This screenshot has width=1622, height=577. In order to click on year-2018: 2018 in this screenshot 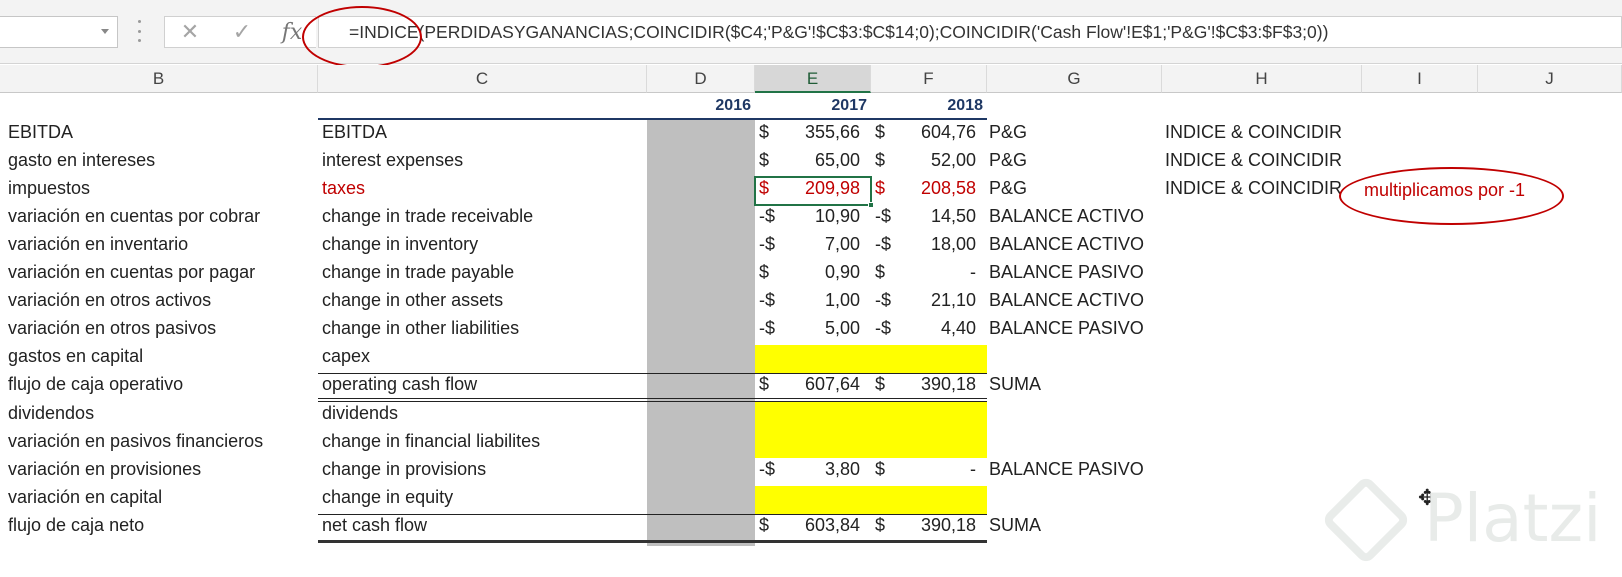, I will do `click(965, 105)`.